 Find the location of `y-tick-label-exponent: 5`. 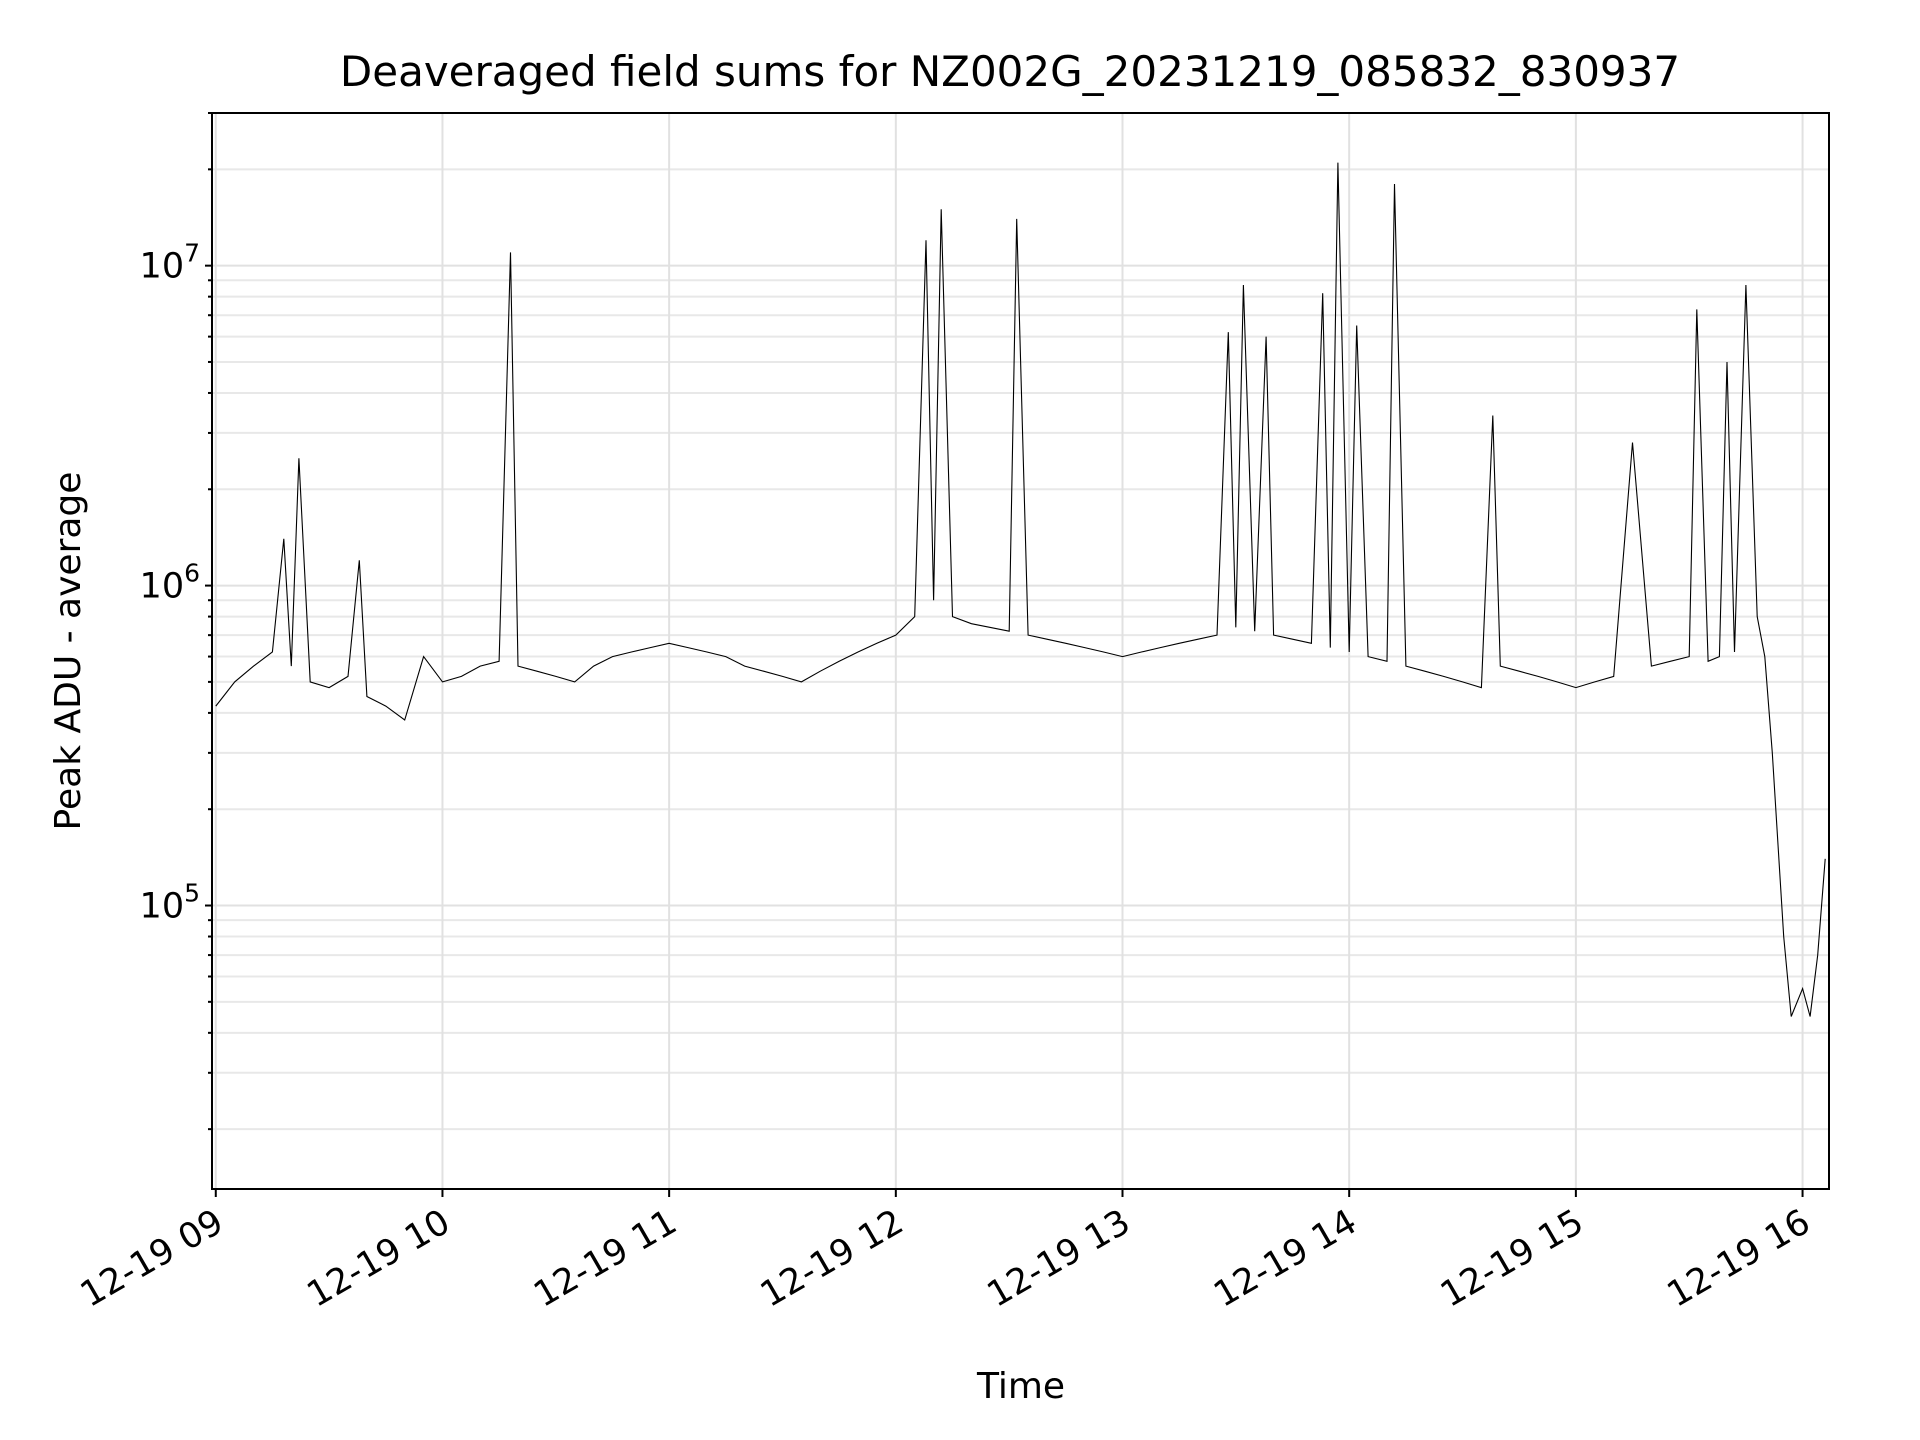

y-tick-label-exponent: 5 is located at coordinates (192, 893).